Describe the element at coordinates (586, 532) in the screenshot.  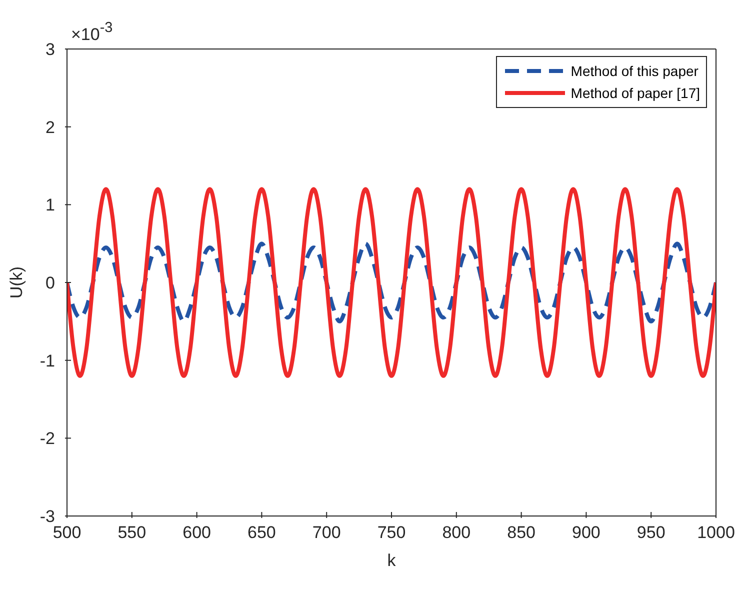
I see `x-tick-label: 900` at that location.